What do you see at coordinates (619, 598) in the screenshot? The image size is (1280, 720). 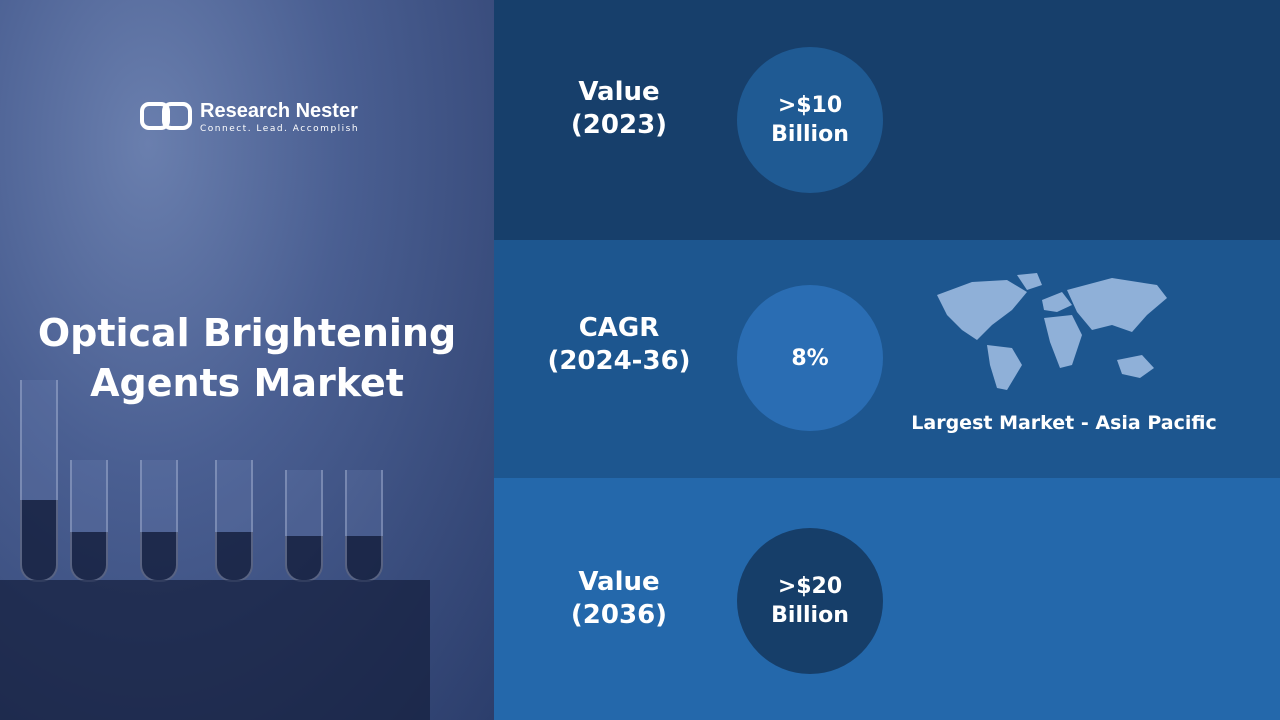 I see `stat-label: Value (2036)` at bounding box center [619, 598].